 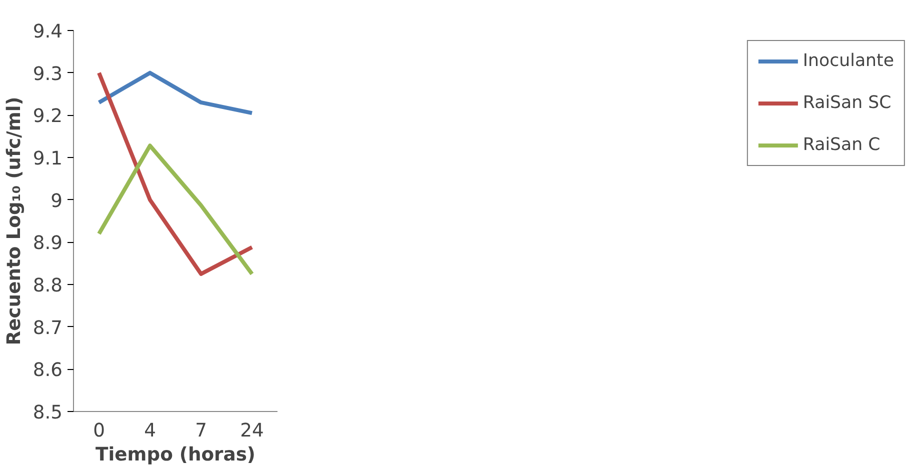 What do you see at coordinates (841, 145) in the screenshot?
I see `legend-label: RaiSan C` at bounding box center [841, 145].